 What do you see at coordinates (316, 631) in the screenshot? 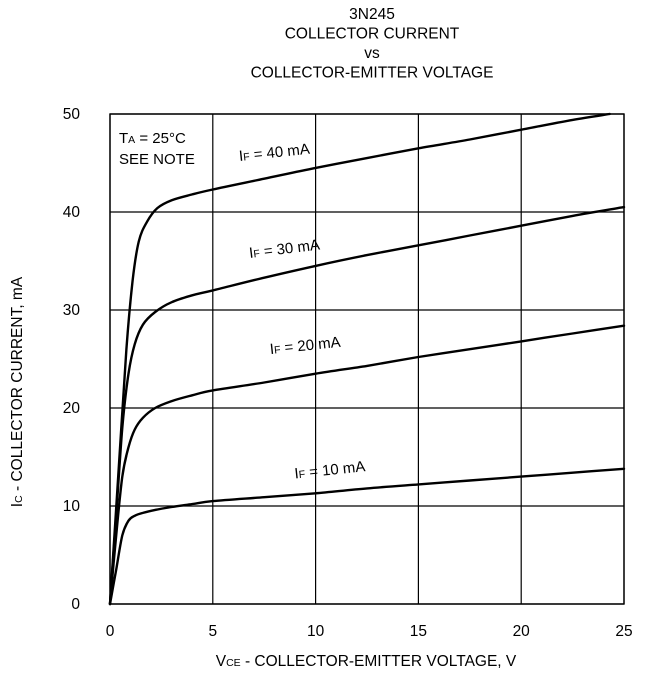
I see `x-tick-label: 10` at bounding box center [316, 631].